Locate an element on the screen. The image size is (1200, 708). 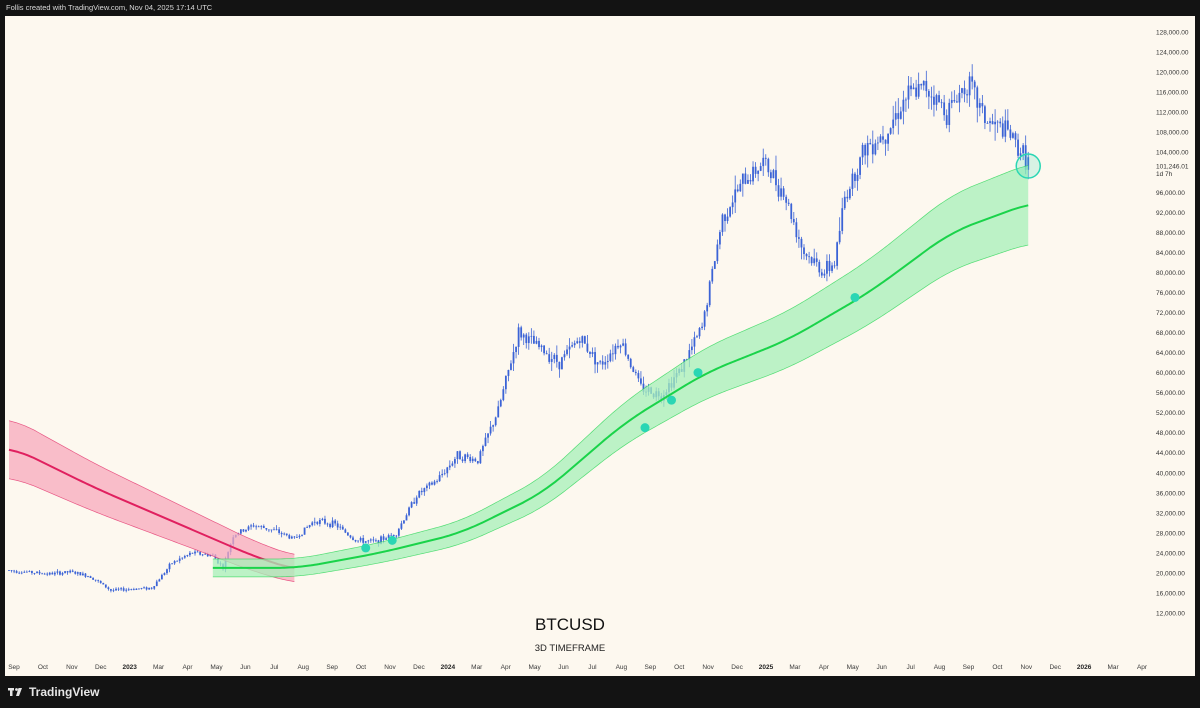
price-axis-tick-label: 12,000.00 is located at coordinates (1170, 614).